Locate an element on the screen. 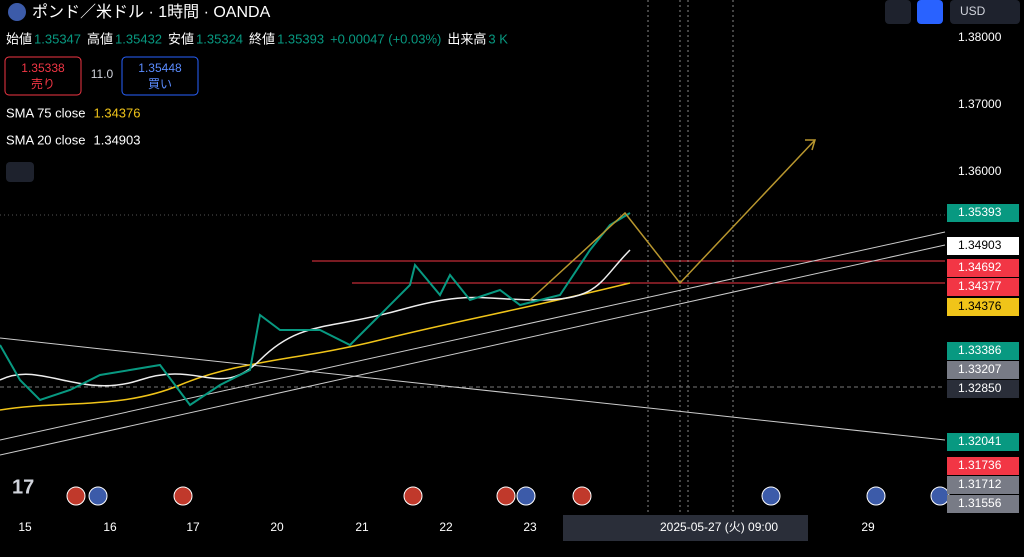 This screenshot has width=1024, height=557. collapse-button is located at coordinates (20, 172).